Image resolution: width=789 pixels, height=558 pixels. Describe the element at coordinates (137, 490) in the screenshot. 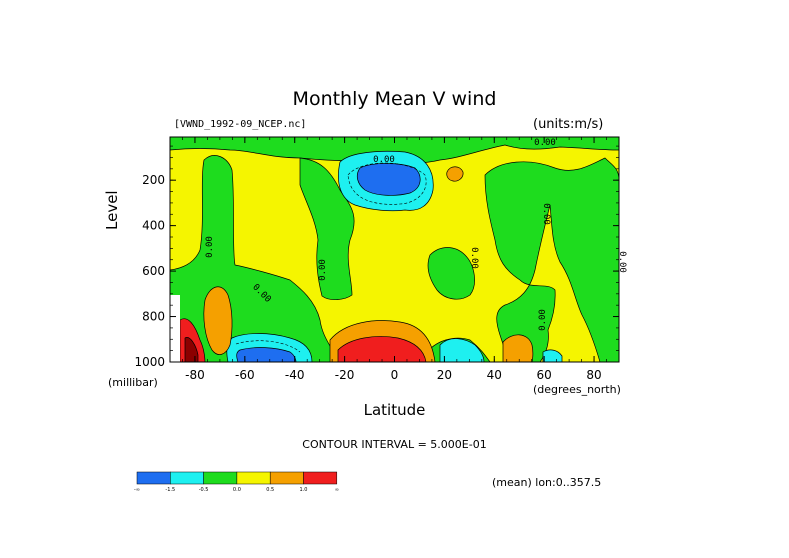

I see `legend-label: -∞` at that location.